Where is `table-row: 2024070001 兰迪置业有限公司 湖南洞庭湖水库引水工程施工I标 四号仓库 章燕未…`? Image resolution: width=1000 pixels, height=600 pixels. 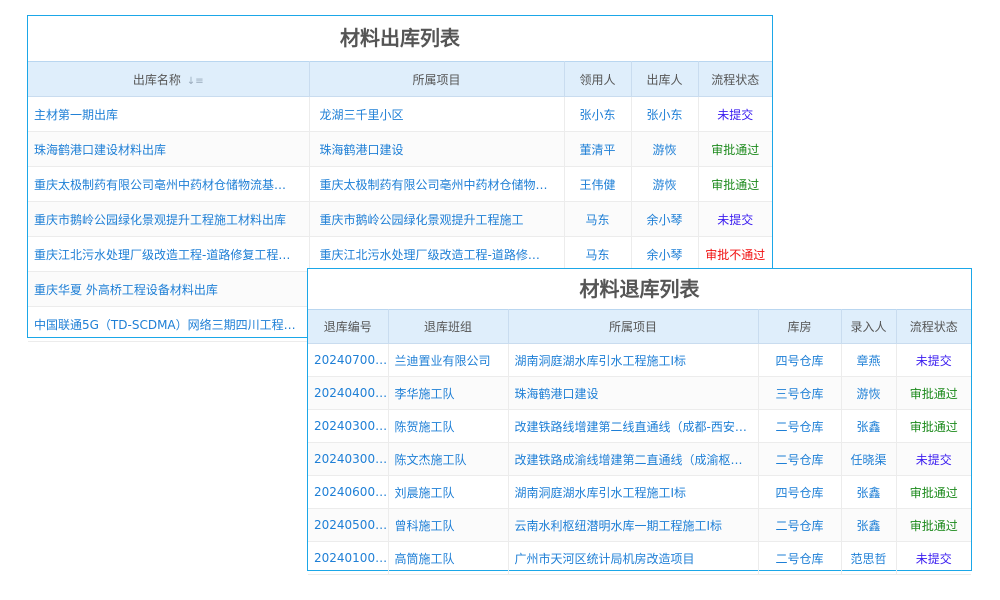
table-row: 2024070001 兰迪置业有限公司 湖南洞庭湖水库引水工程施工I标 四号仓库 章燕未… is located at coordinates (639, 360).